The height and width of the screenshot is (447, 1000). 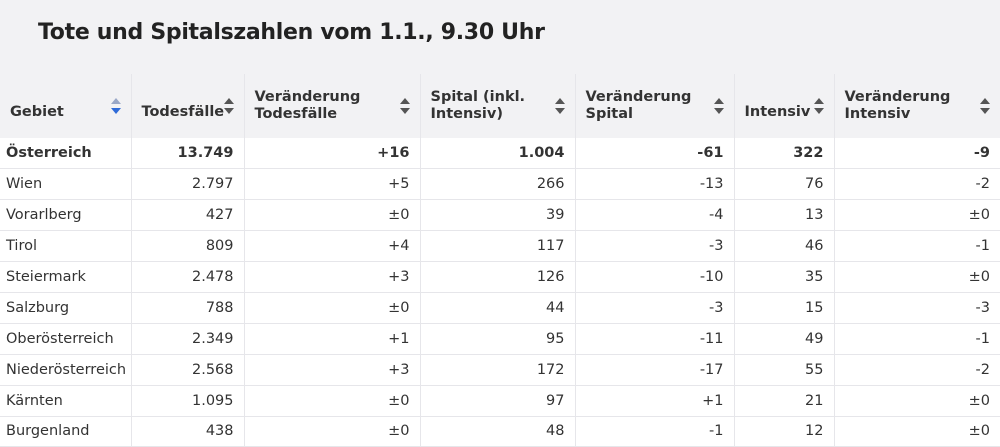 What do you see at coordinates (654, 370) in the screenshot?
I see `cell-veraenderung-spital: -17` at bounding box center [654, 370].